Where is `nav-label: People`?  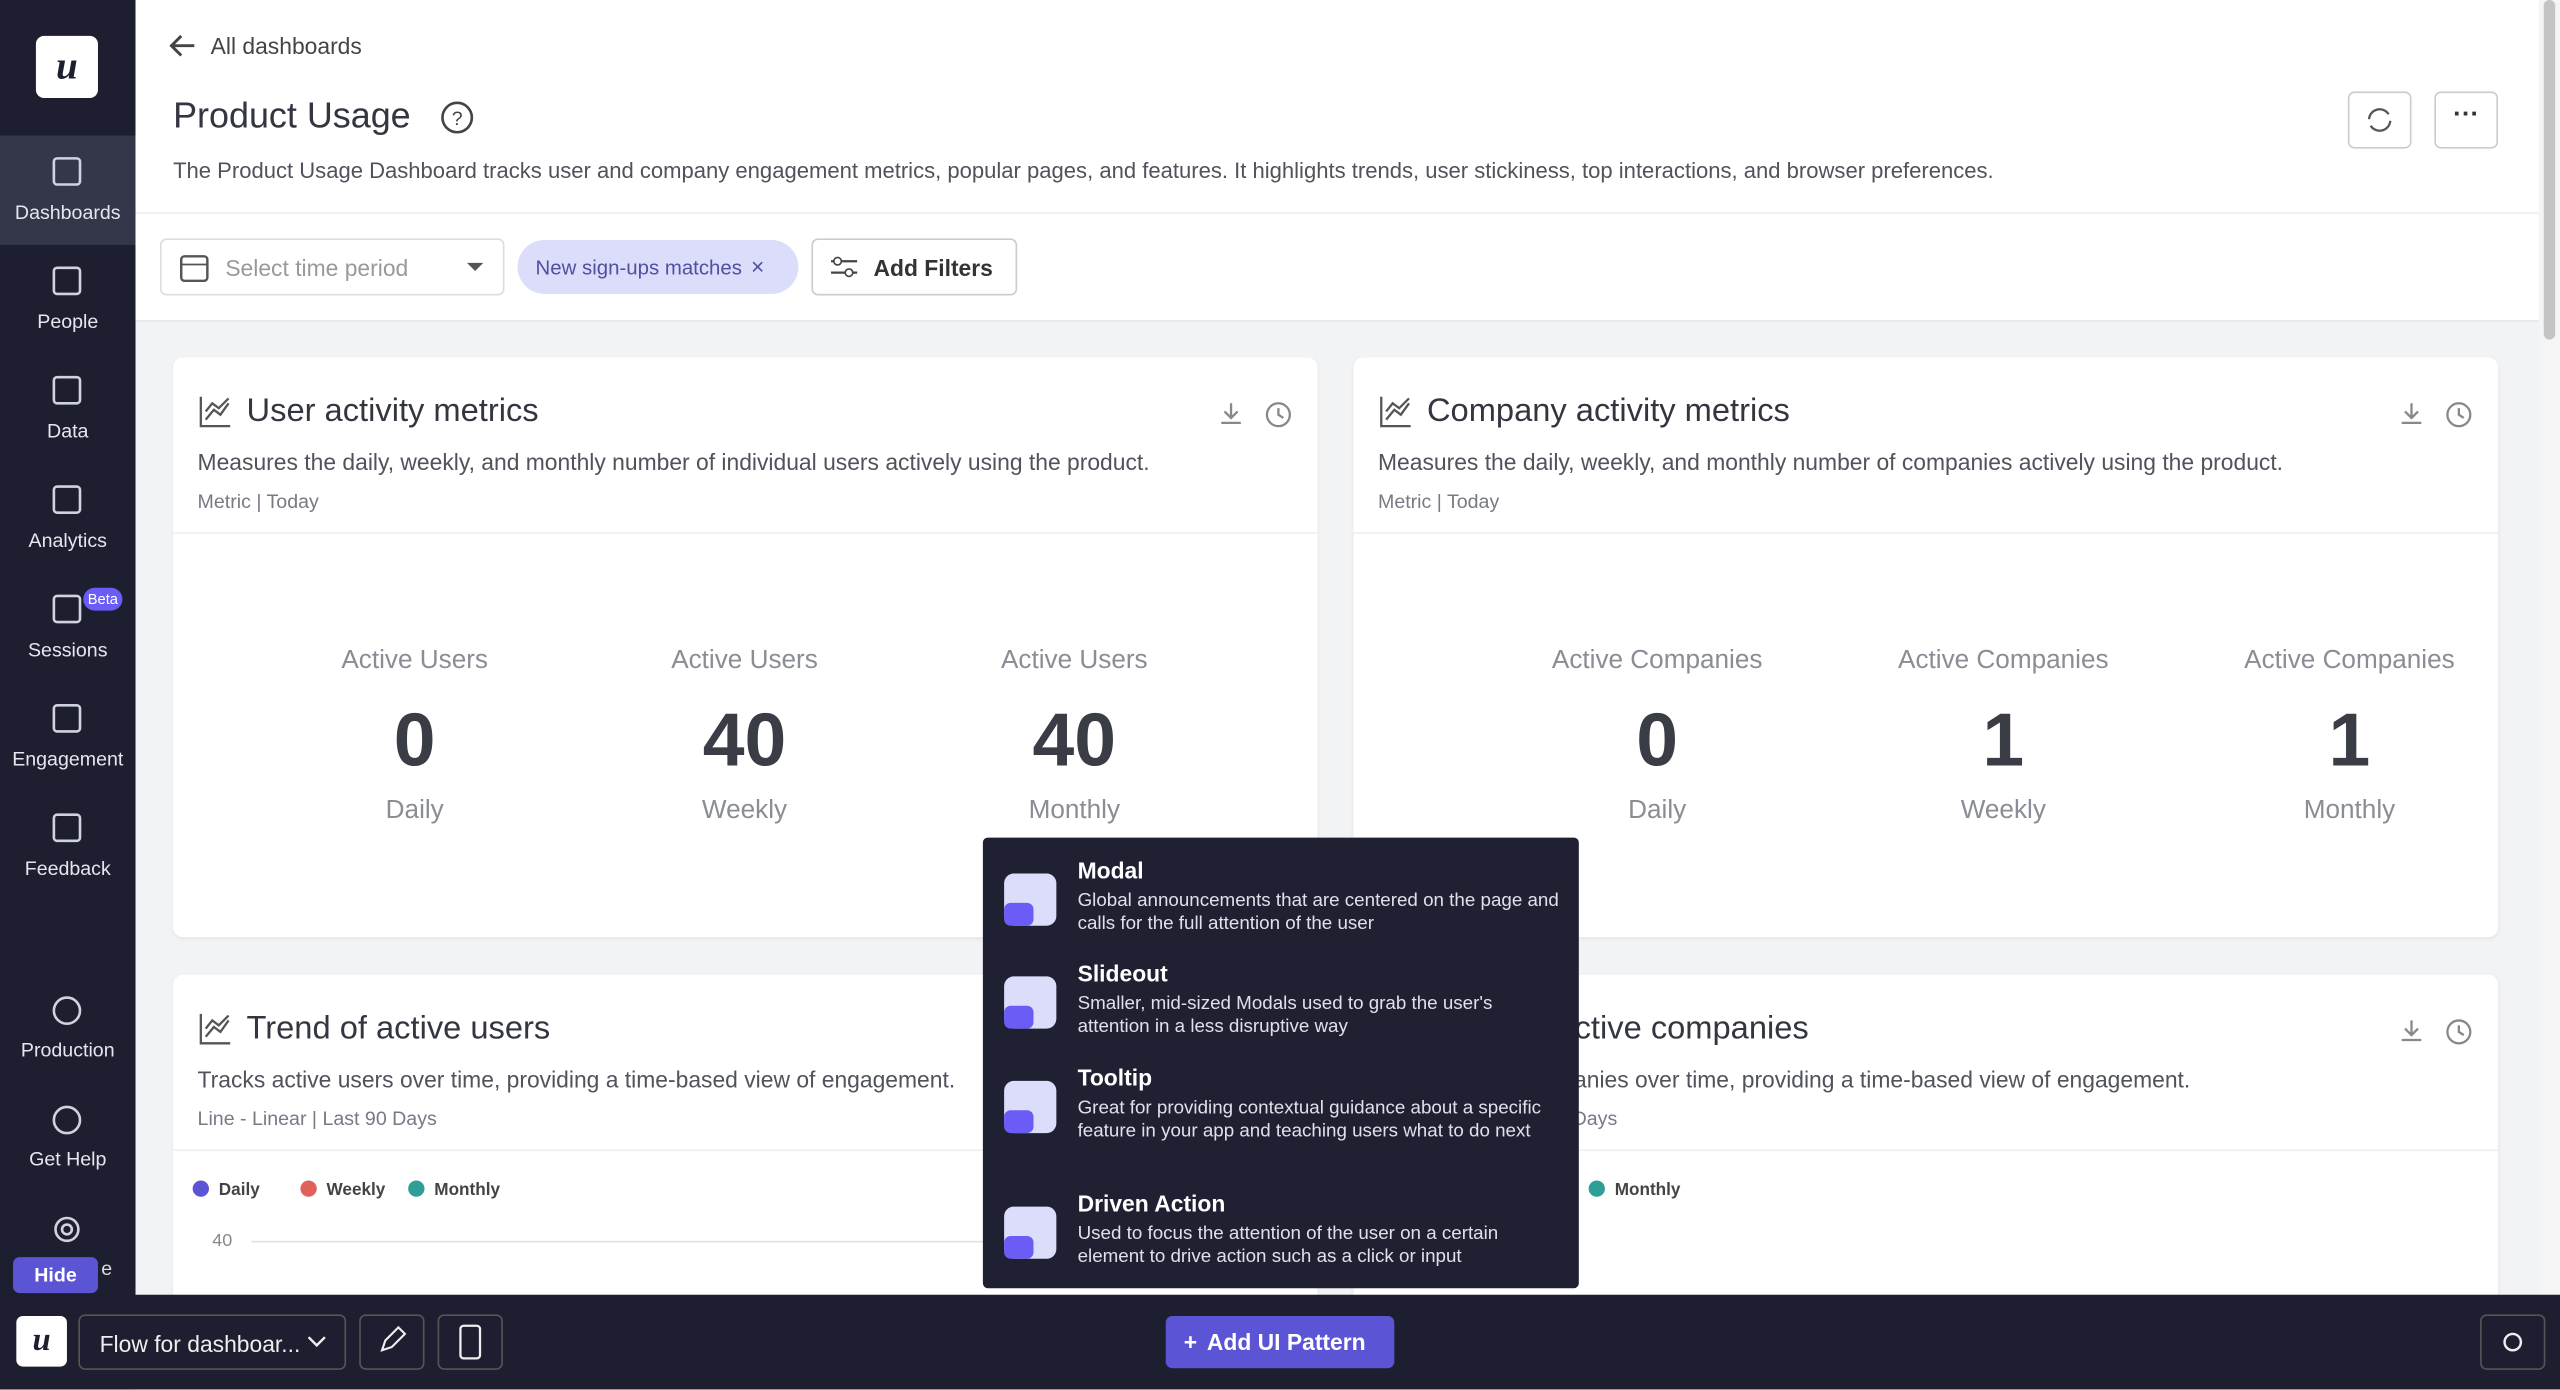 nav-label: People is located at coordinates (68, 322).